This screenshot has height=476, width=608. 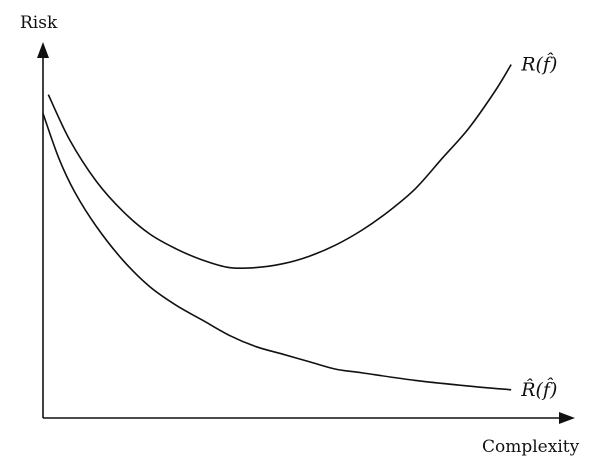 I want to click on series-label-true-risk: R(f̂), so click(x=538, y=63).